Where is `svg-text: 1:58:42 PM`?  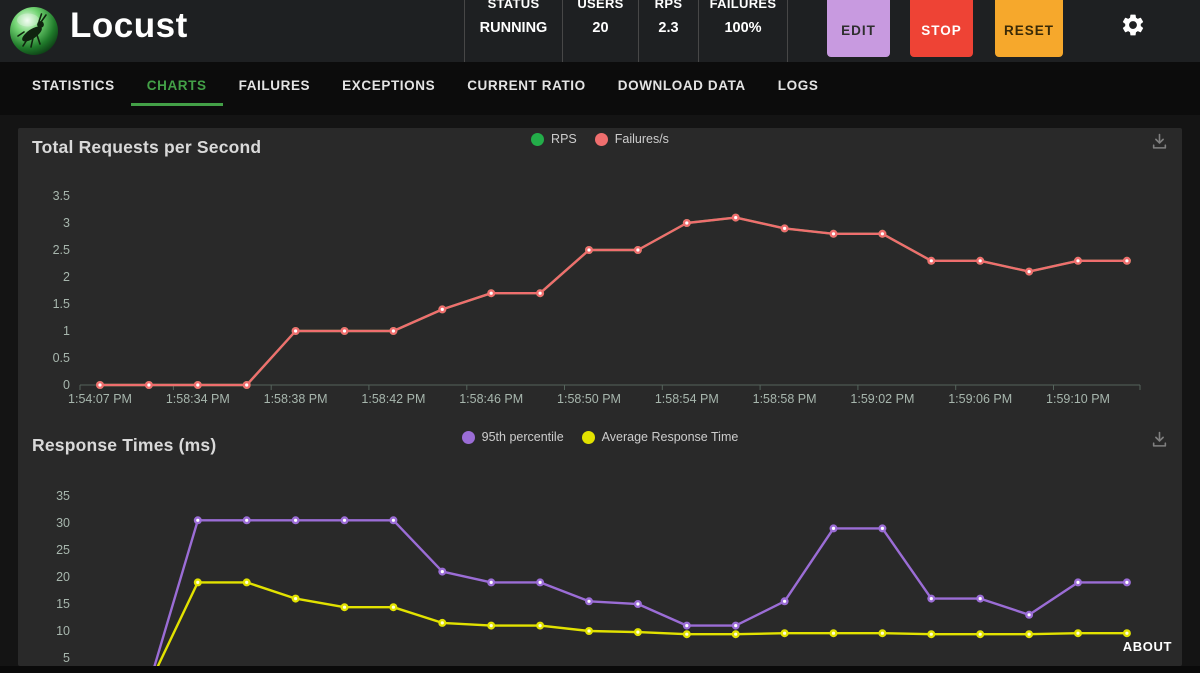 svg-text: 1:58:42 PM is located at coordinates (393, 399).